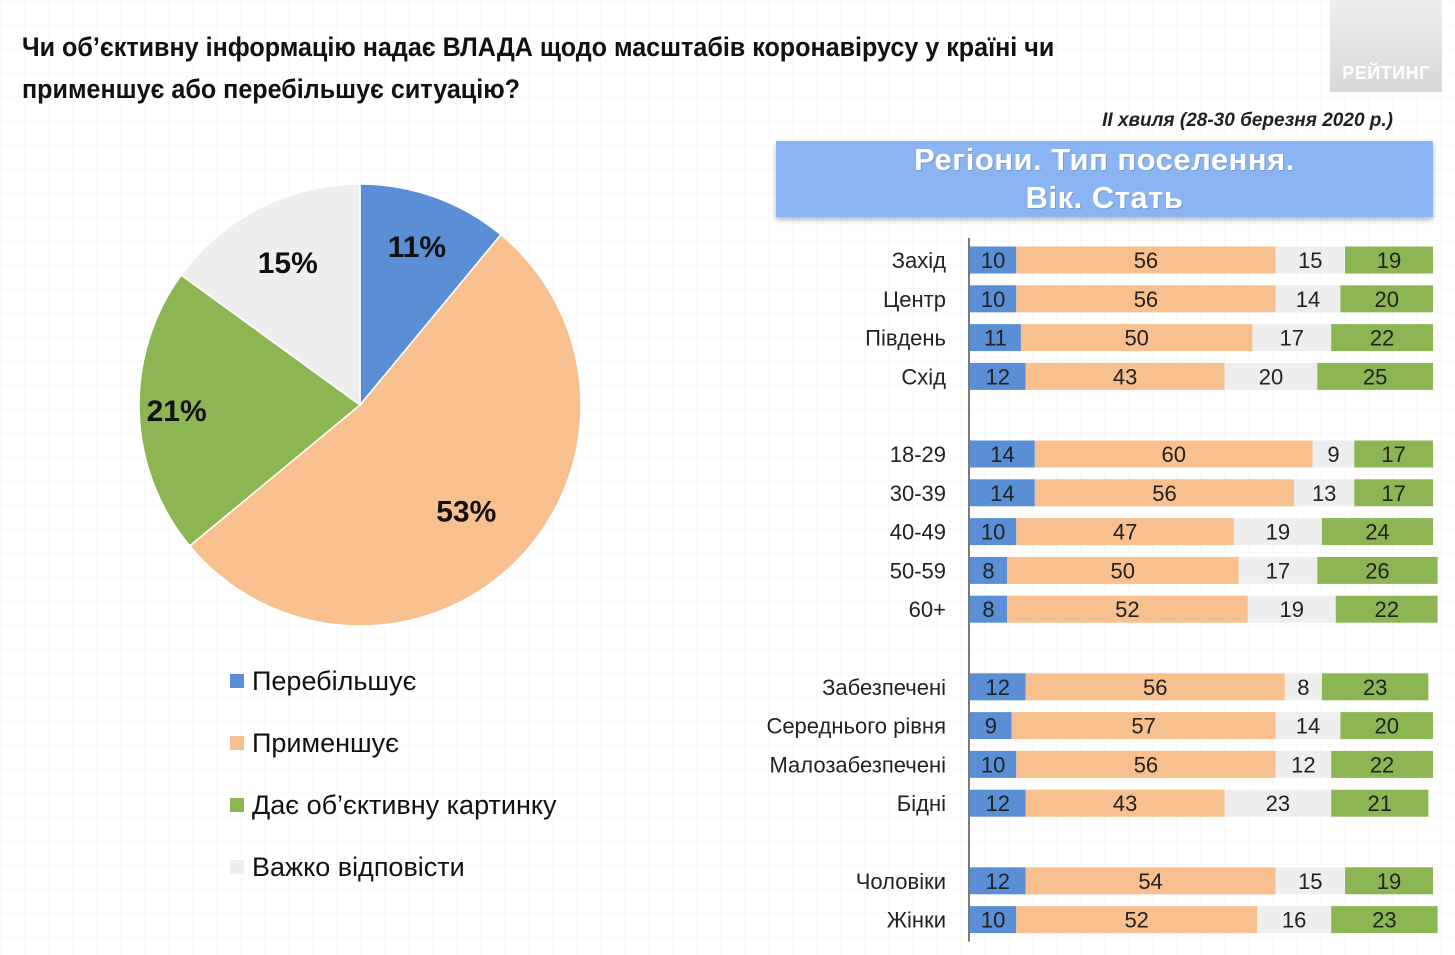 The image size is (1455, 955). I want to click on bar-value-label: 21, so click(1380, 803).